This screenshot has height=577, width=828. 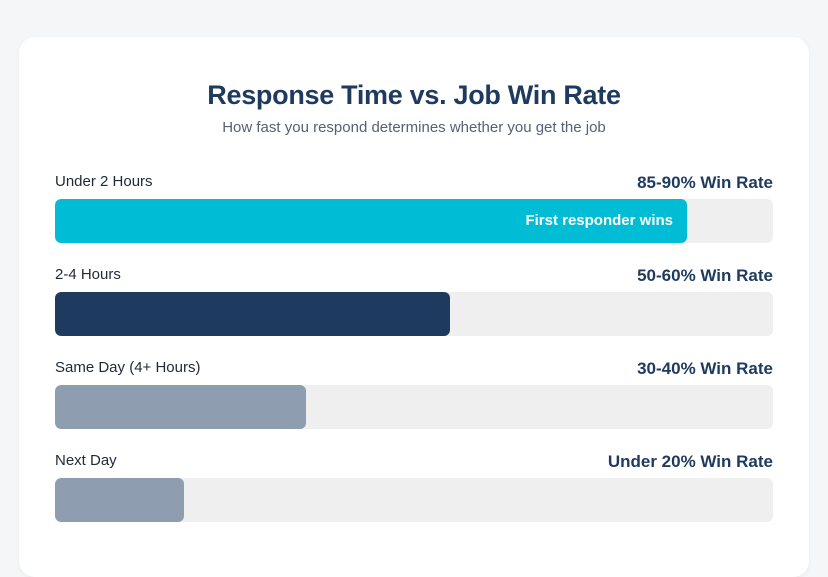 I want to click on chart-title: Response Time vs. Job Win Rate, so click(x=414, y=95).